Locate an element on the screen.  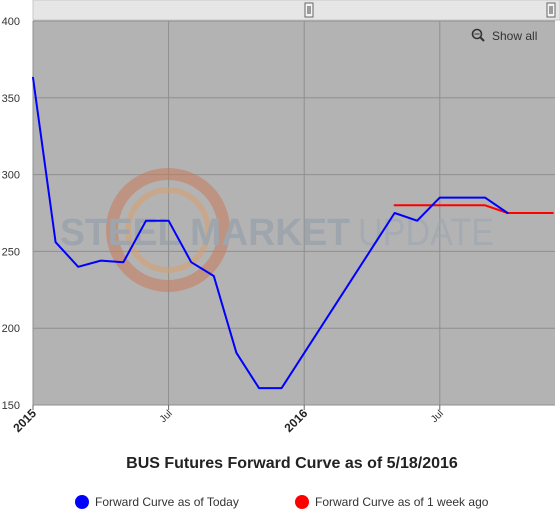
x-axis-labels: 2015 Jul 2016 Jul is located at coordinates (228, 420).